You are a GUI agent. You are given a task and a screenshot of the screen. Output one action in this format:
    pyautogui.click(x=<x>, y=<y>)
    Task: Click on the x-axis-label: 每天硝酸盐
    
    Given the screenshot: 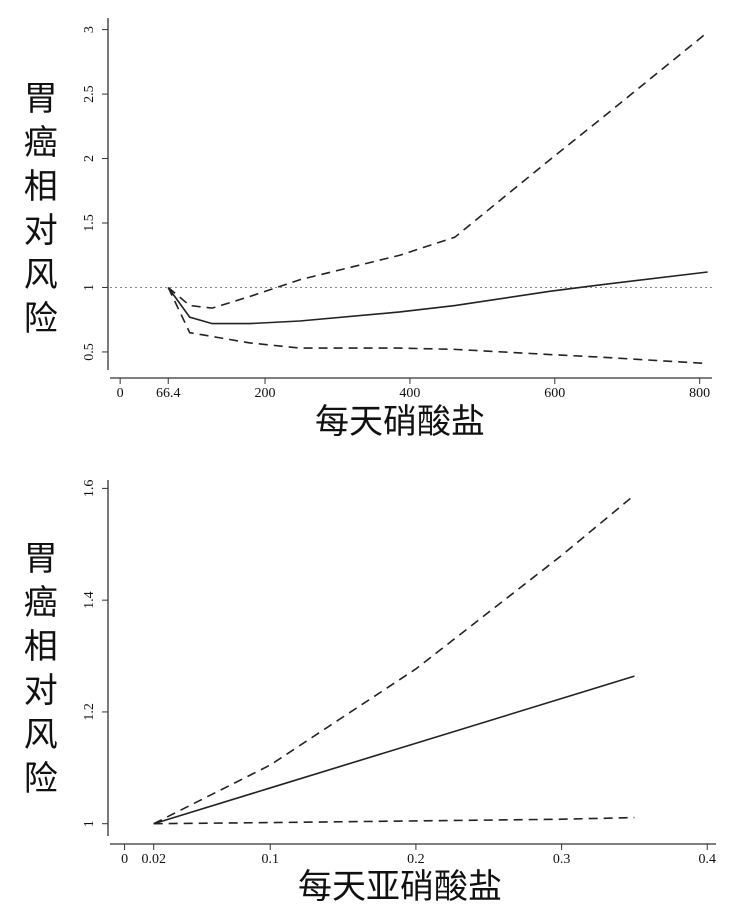 What is the action you would take?
    pyautogui.click(x=400, y=422)
    